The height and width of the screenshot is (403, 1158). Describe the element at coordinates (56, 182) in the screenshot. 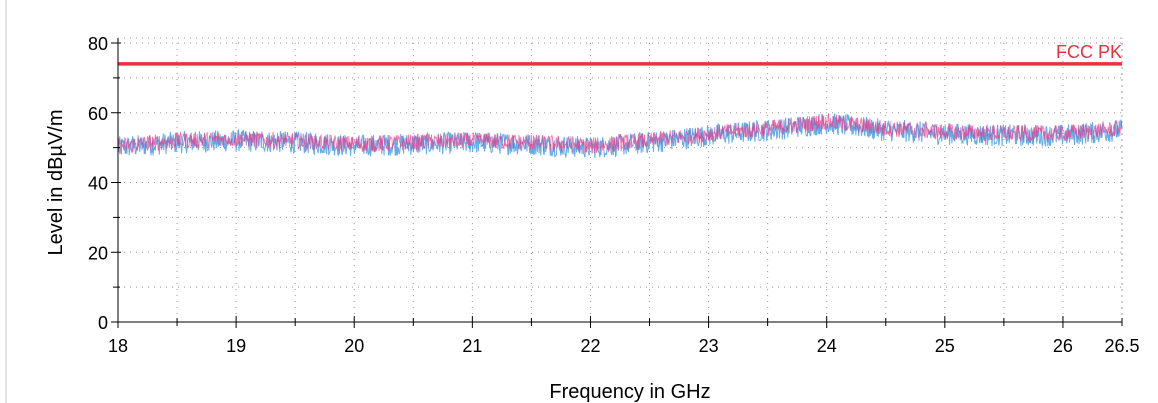

I see `y-axis-label: Level in dBµV/m` at that location.